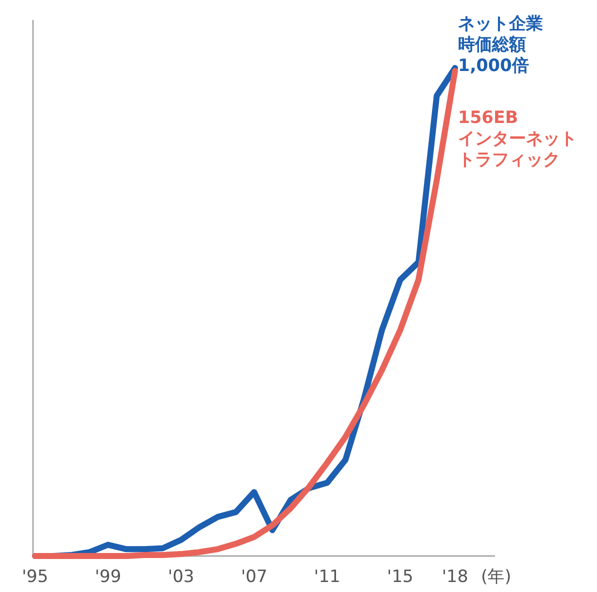 This screenshot has height=592, width=597. What do you see at coordinates (254, 577) in the screenshot?
I see `x-tick-label: '07` at bounding box center [254, 577].